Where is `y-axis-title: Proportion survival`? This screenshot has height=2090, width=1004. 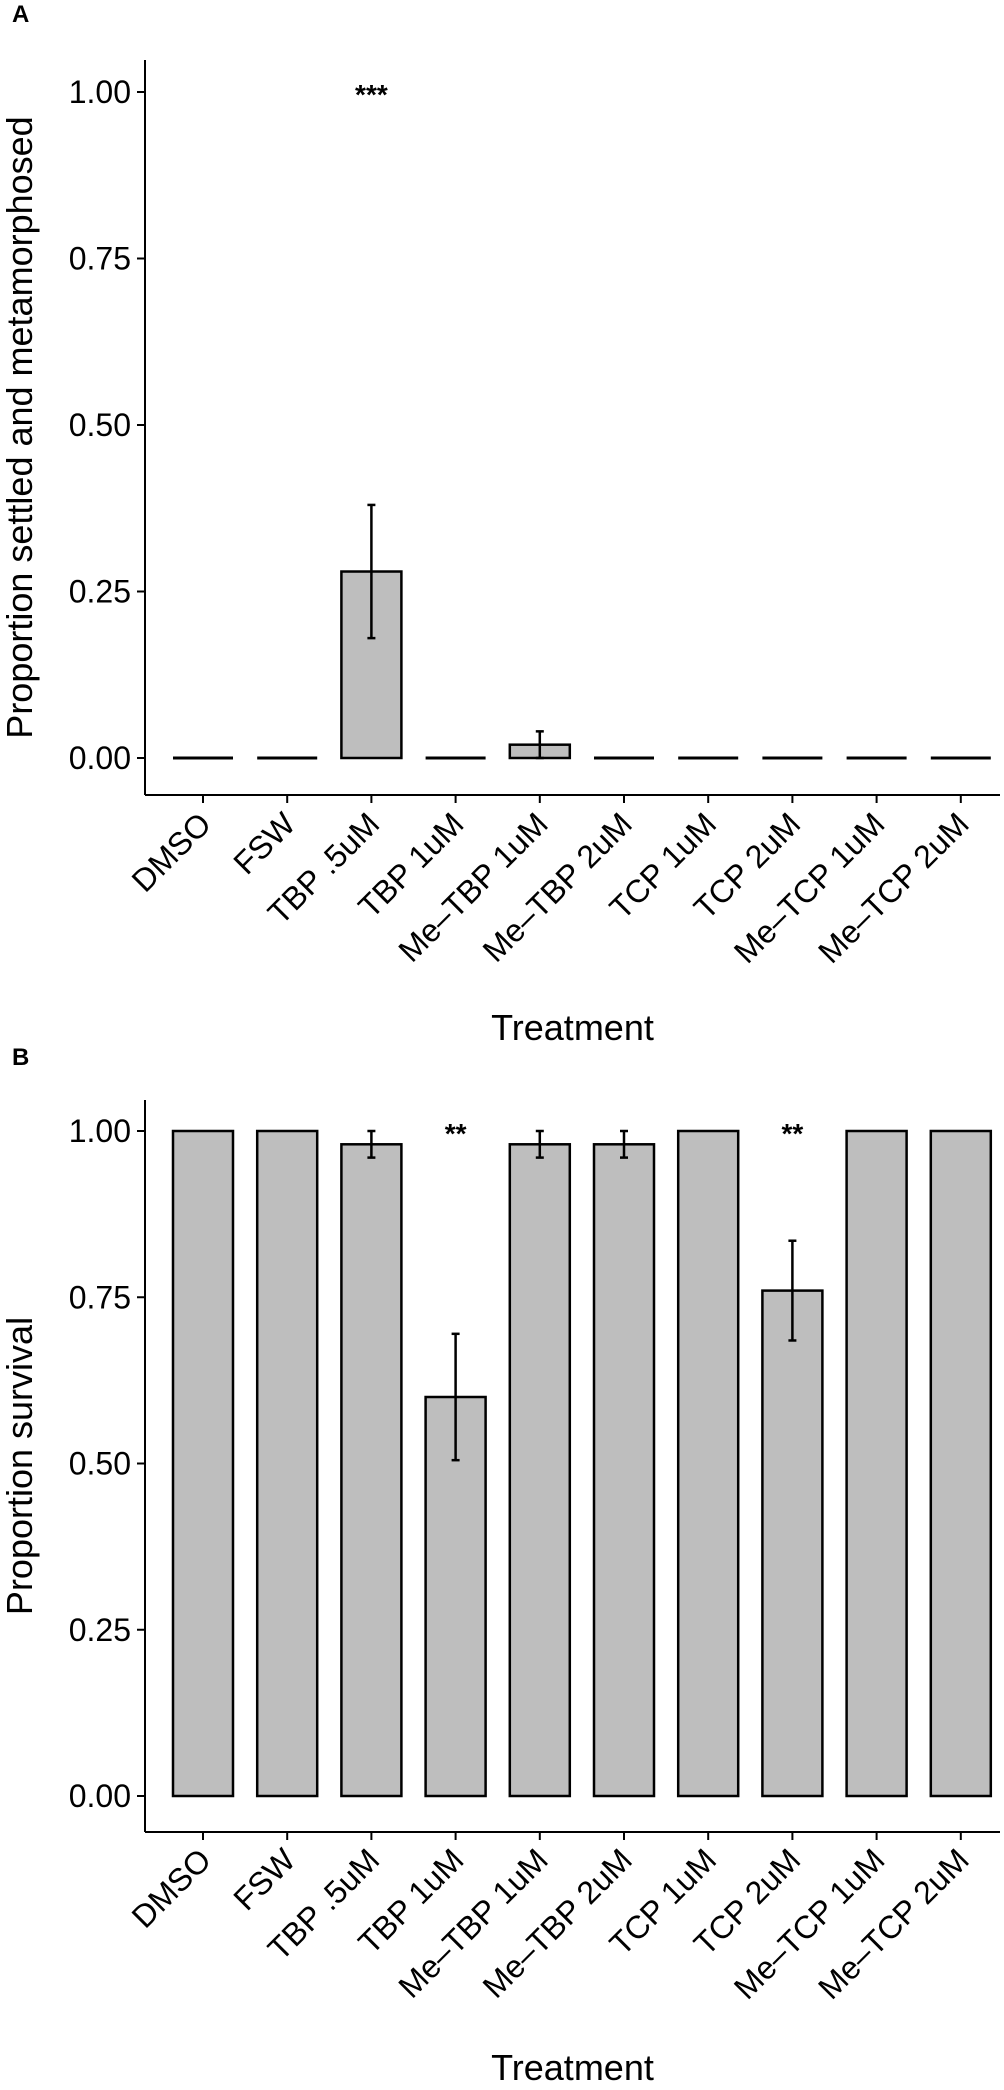 y-axis-title: Proportion survival is located at coordinates (20, 1466).